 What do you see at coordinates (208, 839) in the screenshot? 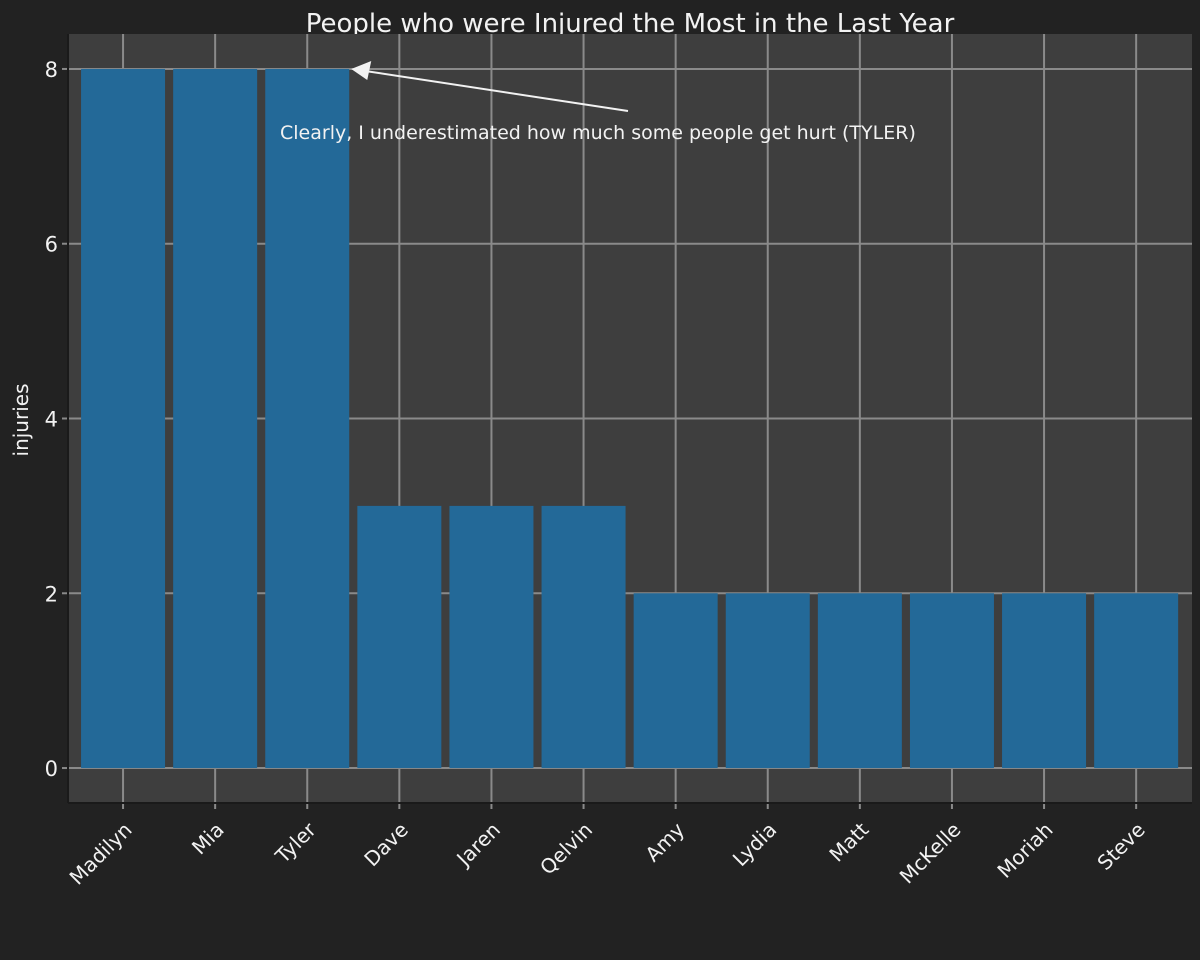
I see `x-tick-label: Mia` at bounding box center [208, 839].